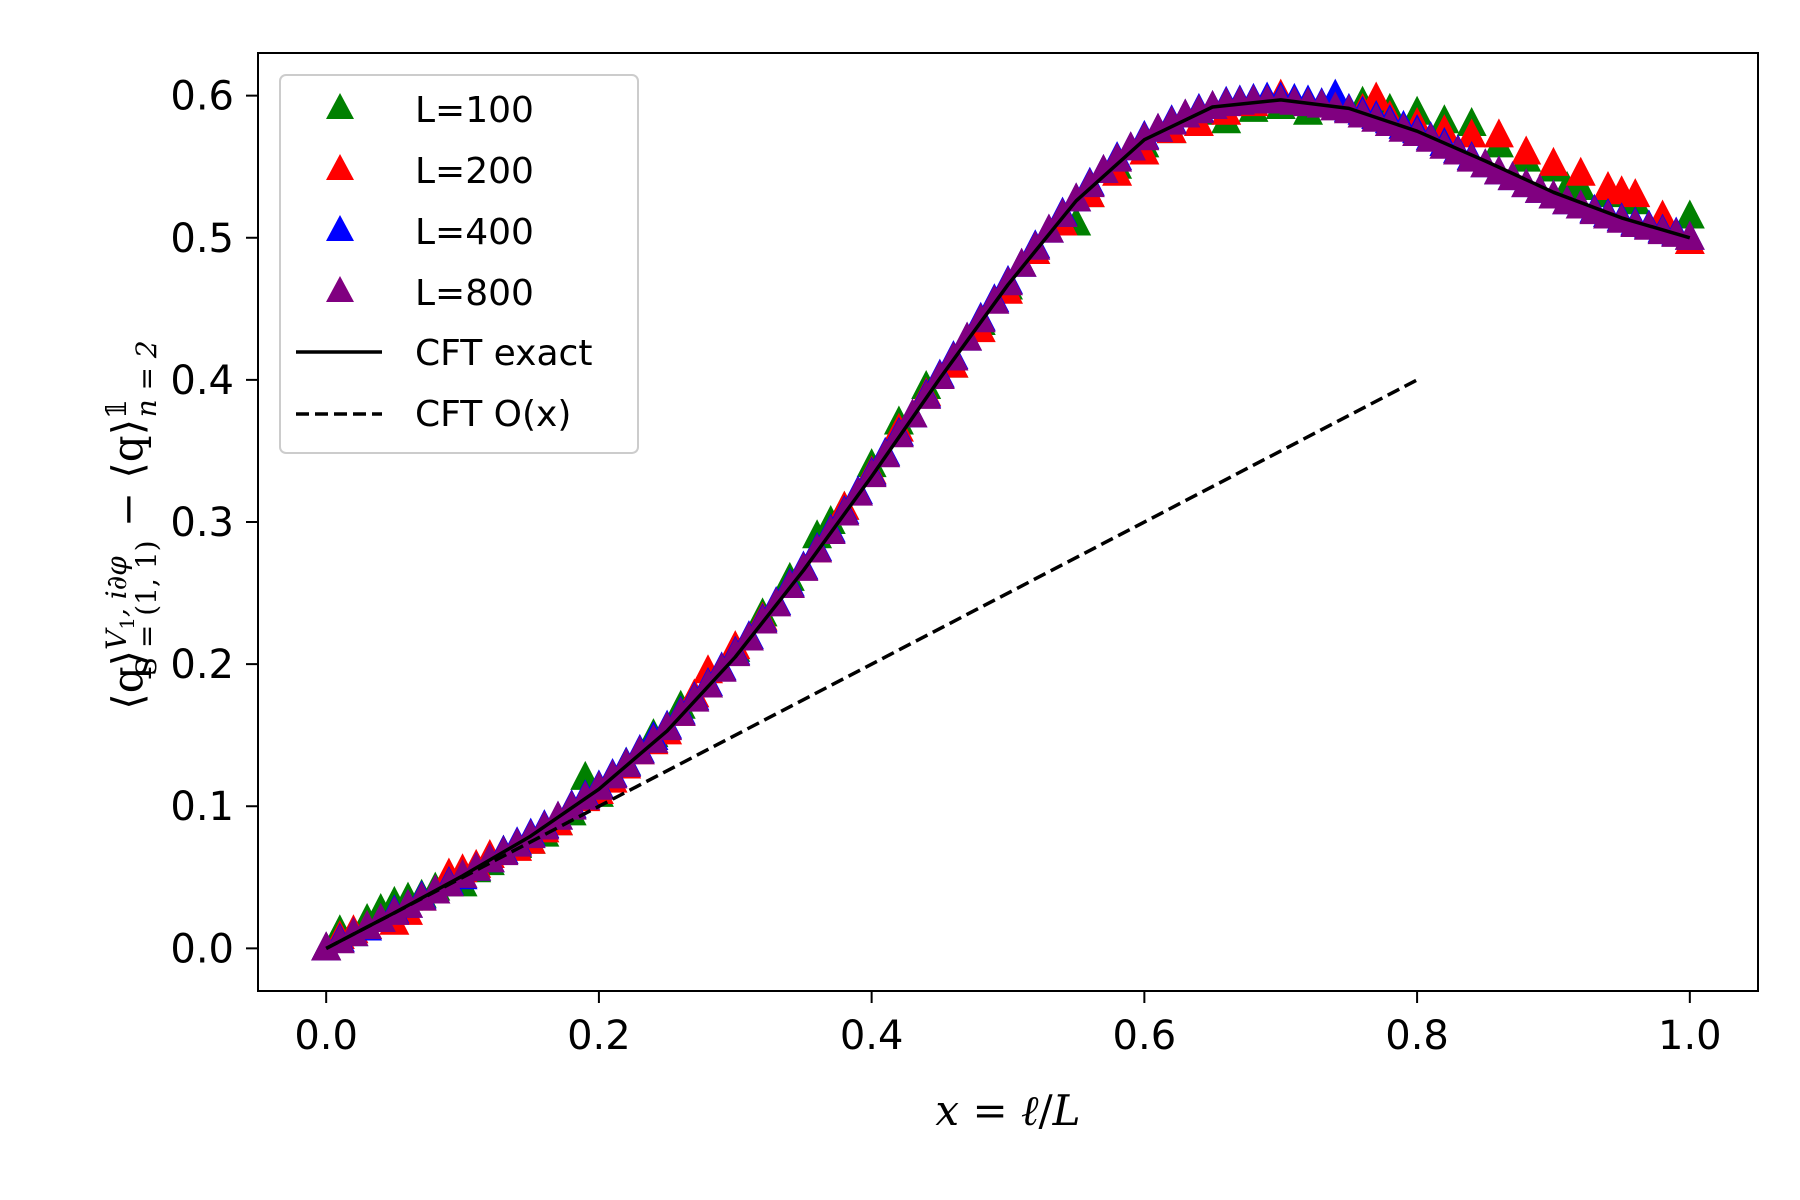 The height and width of the screenshot is (1200, 1800). I want to click on legend-label-l200: L=200, so click(474, 171).